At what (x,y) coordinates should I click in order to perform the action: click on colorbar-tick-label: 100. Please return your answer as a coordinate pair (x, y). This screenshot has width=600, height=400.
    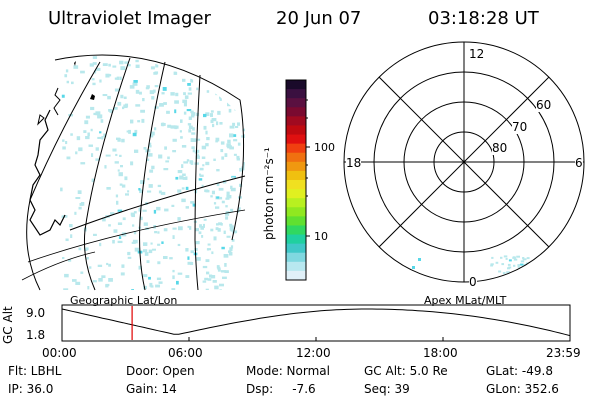
    Looking at the image, I should click on (324, 147).